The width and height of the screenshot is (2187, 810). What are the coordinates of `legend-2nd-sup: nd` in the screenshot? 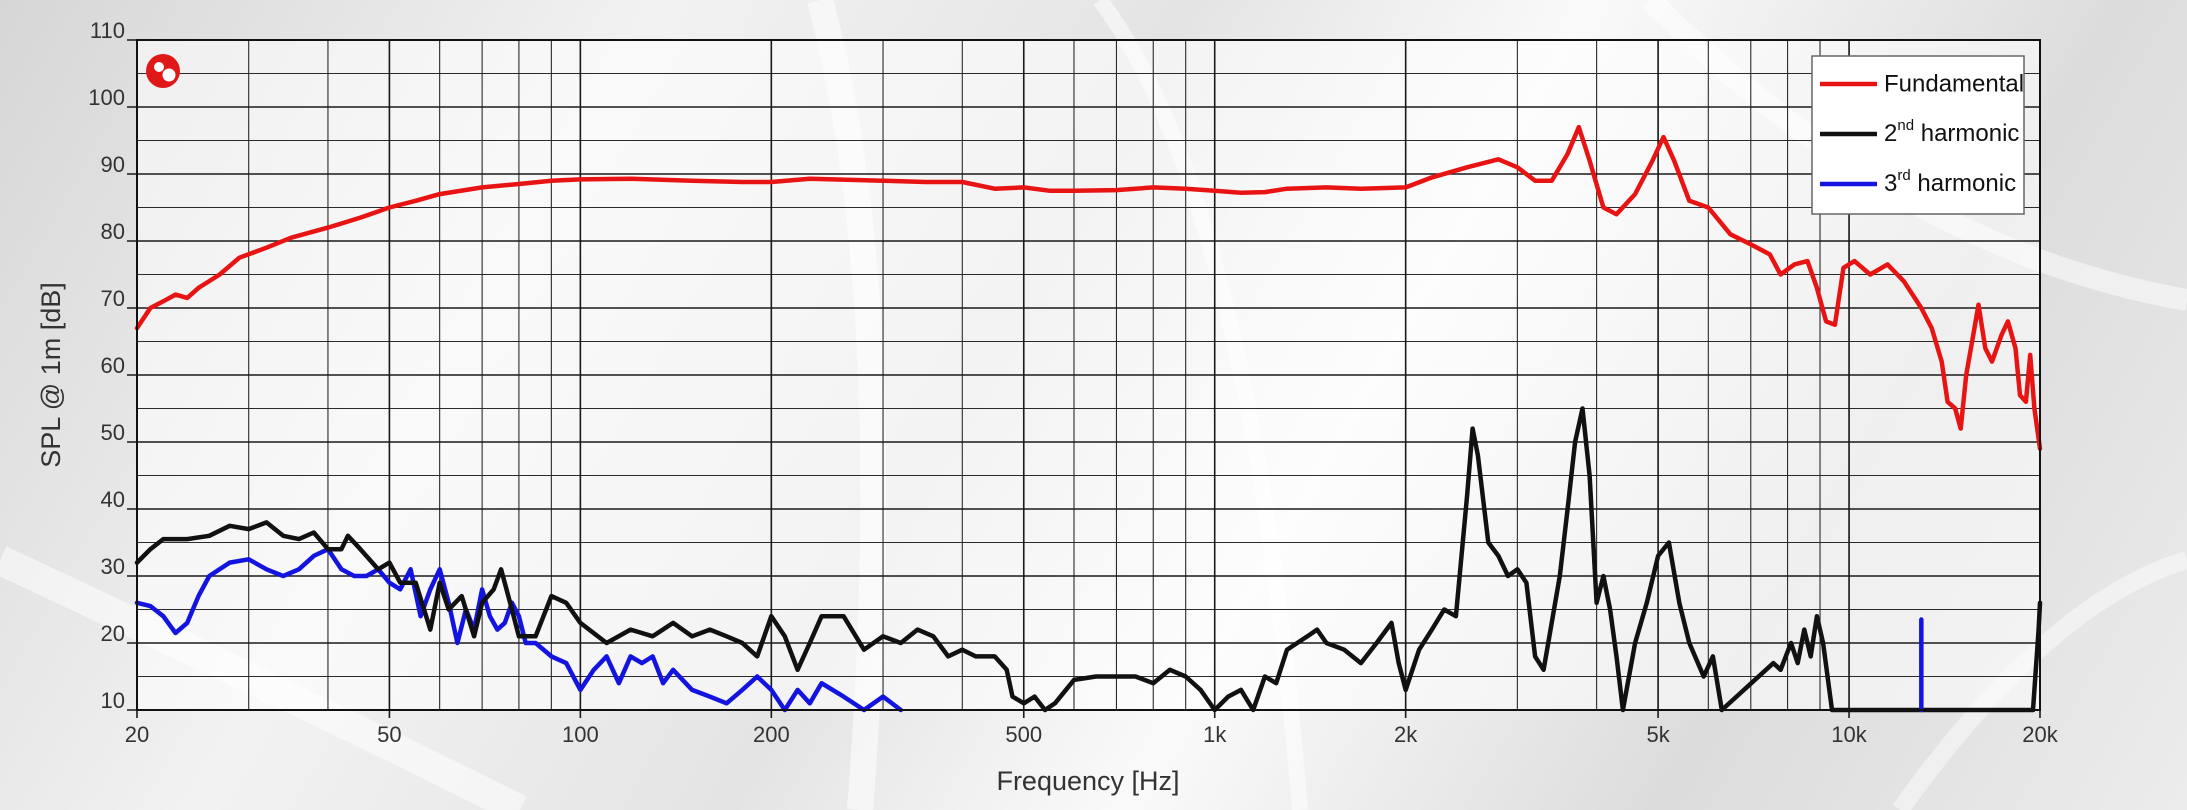 It's located at (1905, 125).